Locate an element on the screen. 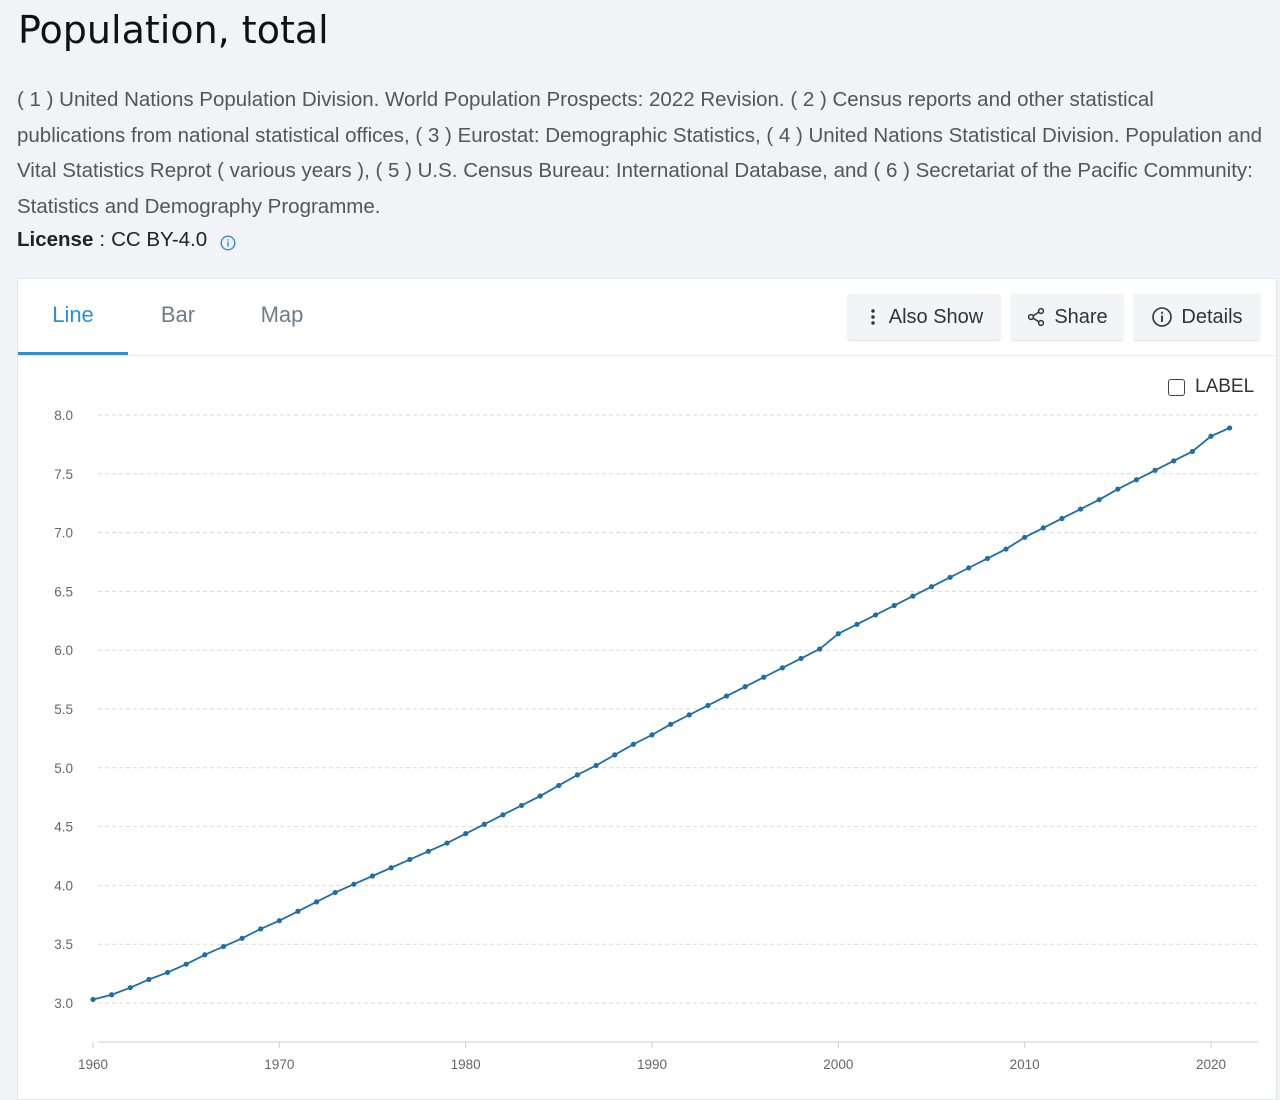 This screenshot has width=1280, height=1100. label-toggle: LABEL is located at coordinates (1211, 387).